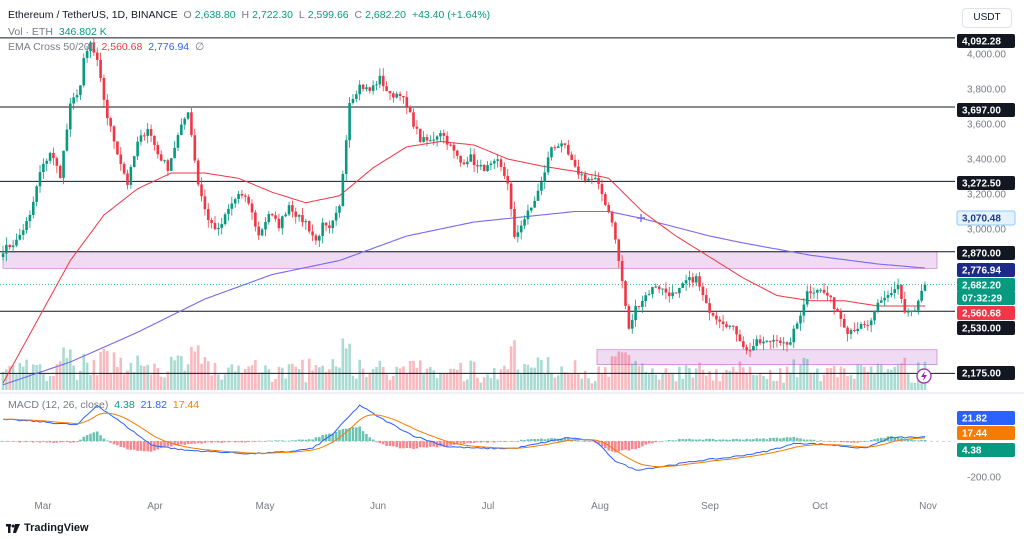 The height and width of the screenshot is (539, 1024). Describe the element at coordinates (984, 478) in the screenshot. I see `y-tick-label: -200.00` at that location.